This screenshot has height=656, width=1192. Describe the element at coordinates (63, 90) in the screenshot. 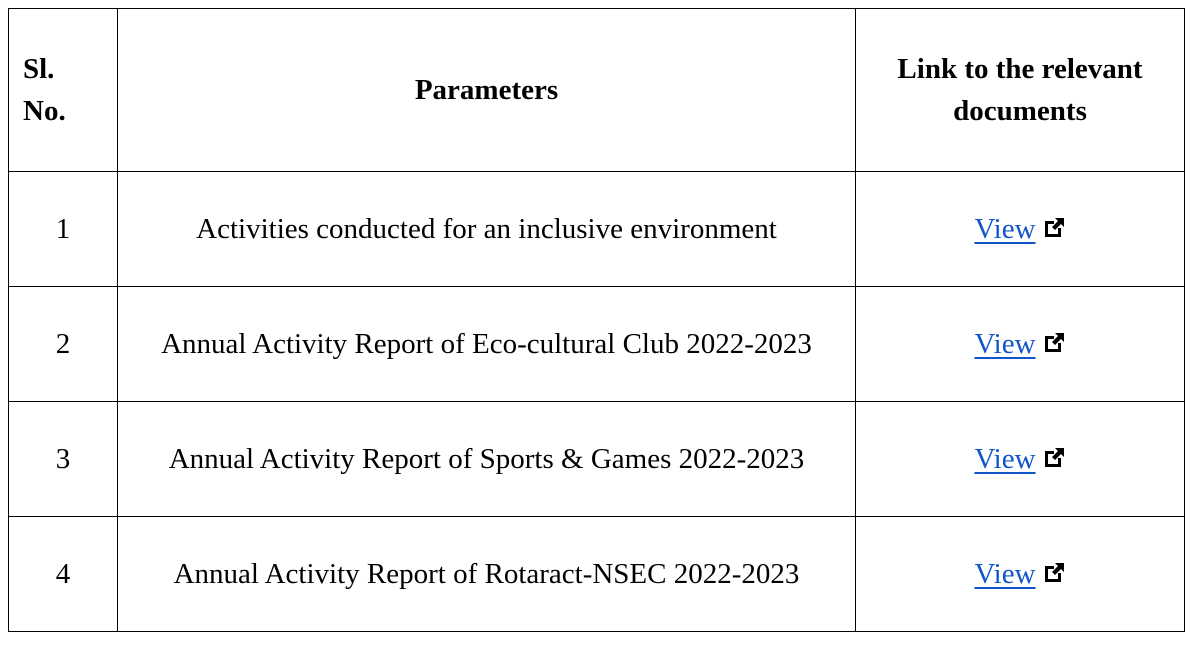

I see `header-cell: Sl. No.` at that location.